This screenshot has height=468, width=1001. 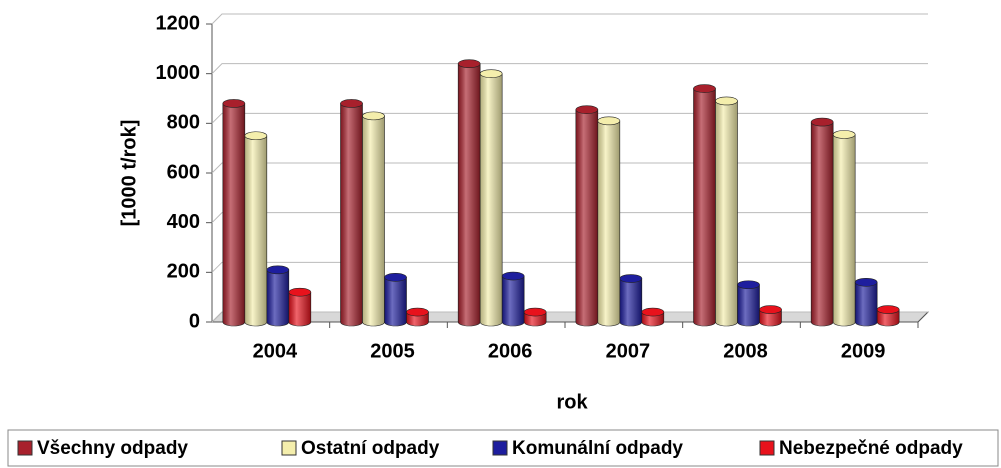 I want to click on y-tick-label: 600, so click(x=183, y=172).